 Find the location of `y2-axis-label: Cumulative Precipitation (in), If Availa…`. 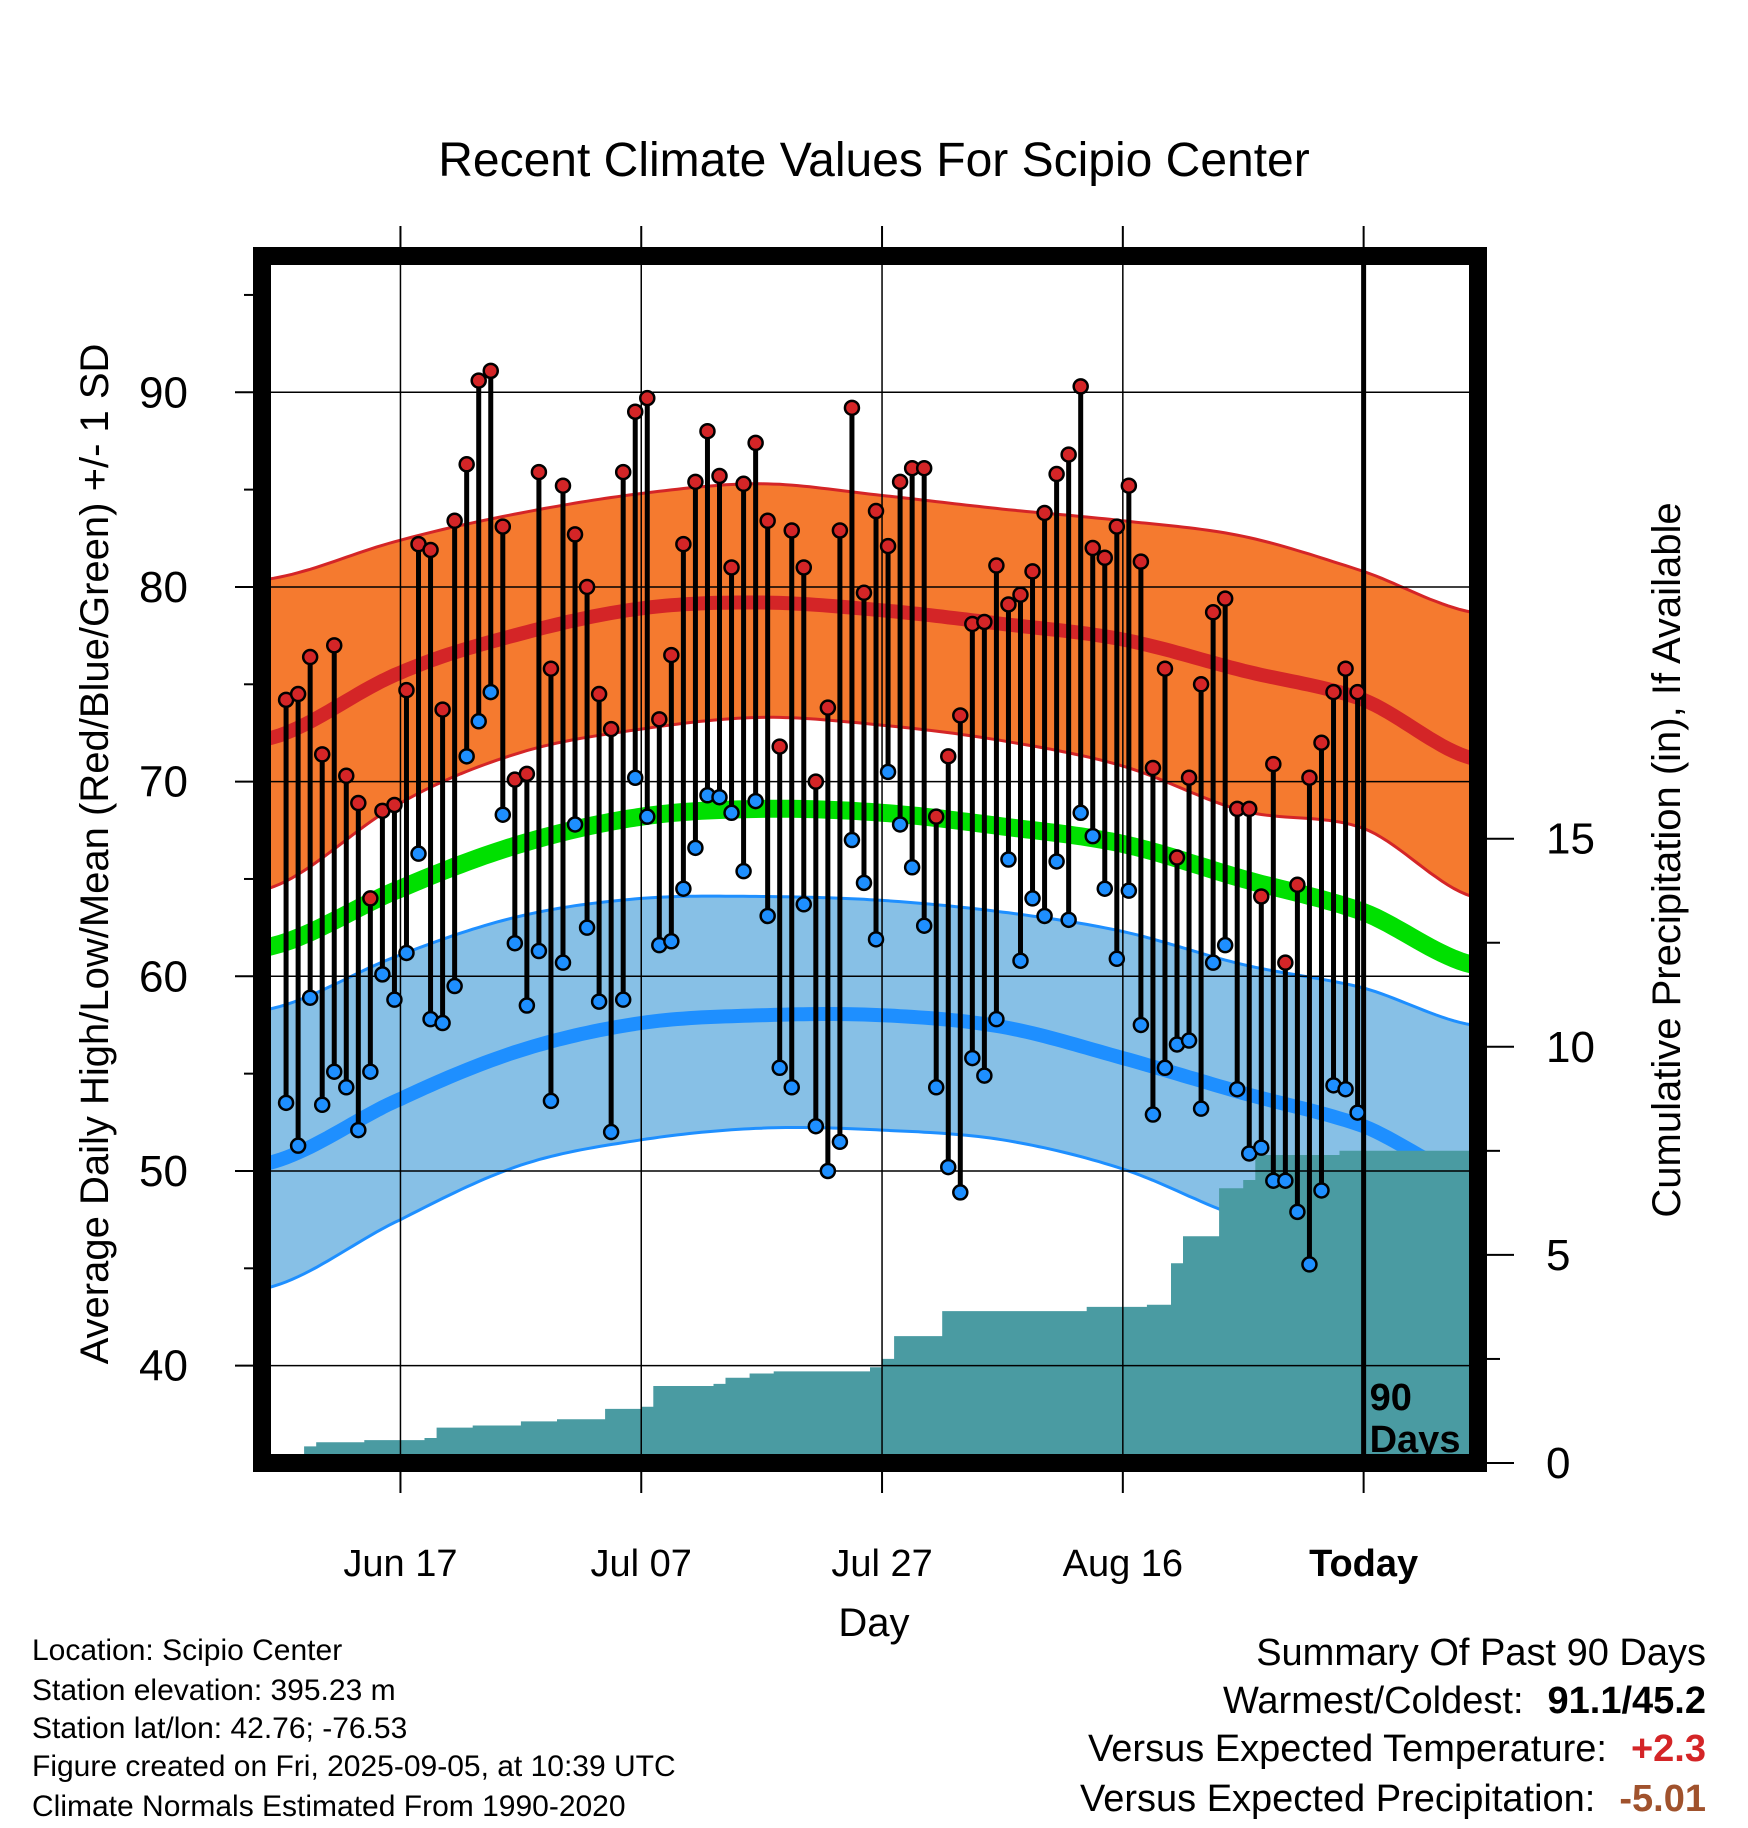

y2-axis-label: Cumulative Precipitation (in), If Availa… is located at coordinates (1667, 859).